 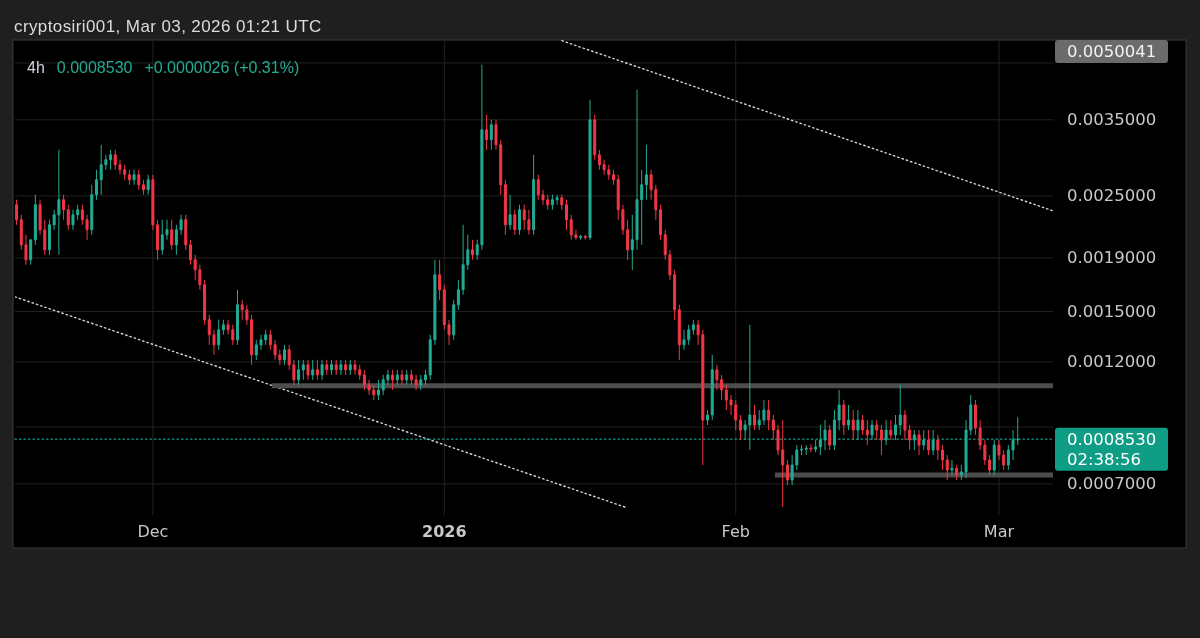 I want to click on y-tick-label: 0.0019000, so click(x=1112, y=258).